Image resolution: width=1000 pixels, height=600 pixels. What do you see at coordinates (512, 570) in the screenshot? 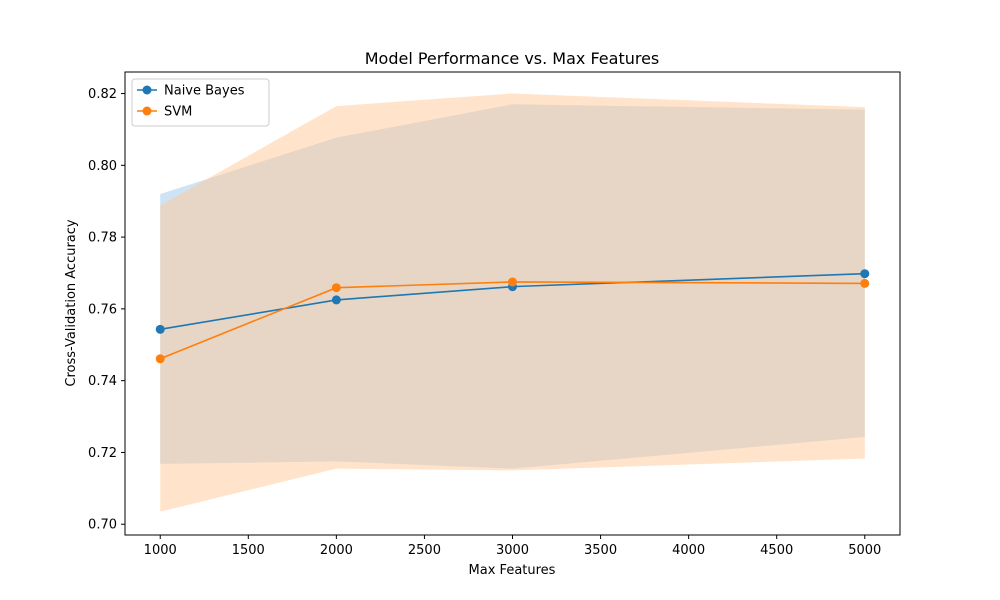
I see `x-axis-label: Max Features` at bounding box center [512, 570].